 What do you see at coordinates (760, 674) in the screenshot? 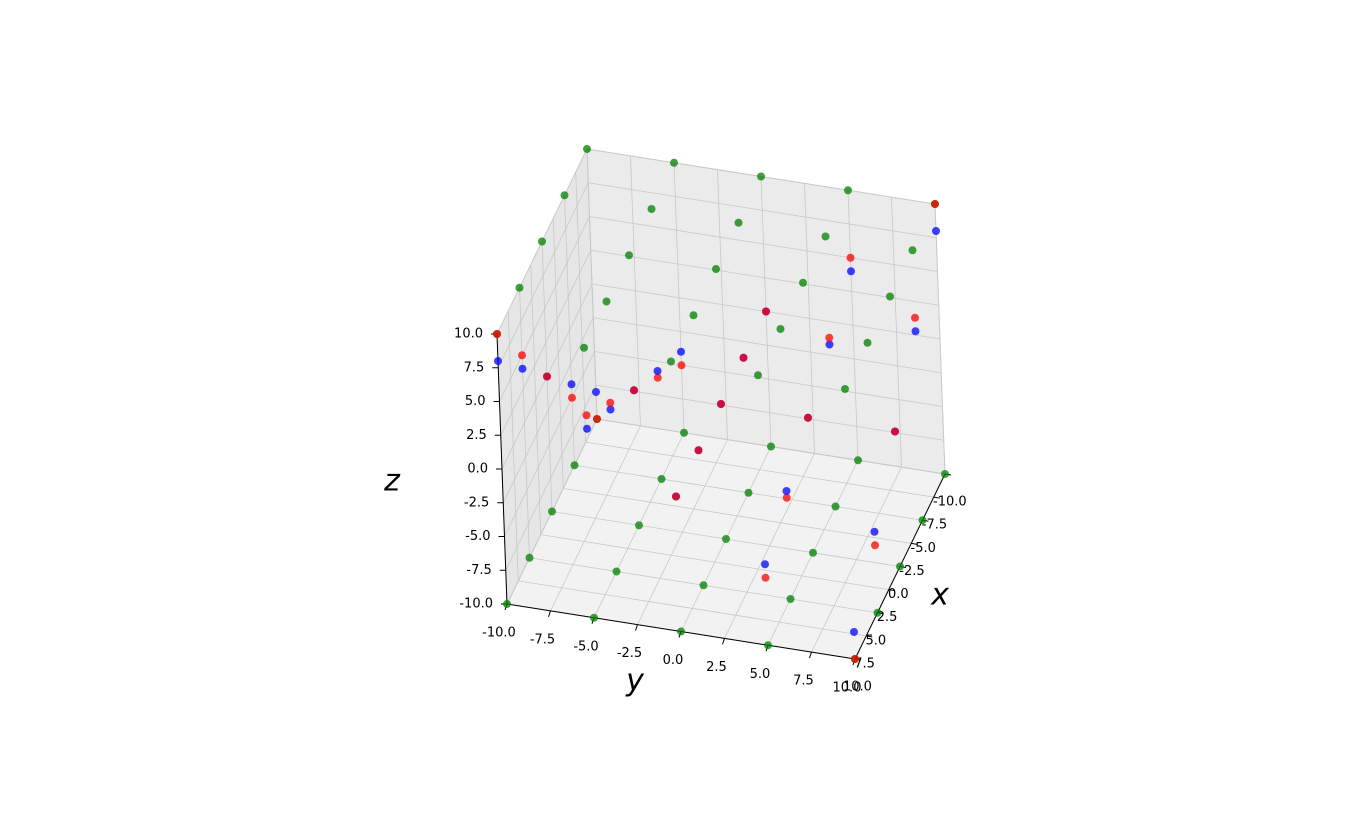
I see `y-tick-label: 5.0` at bounding box center [760, 674].